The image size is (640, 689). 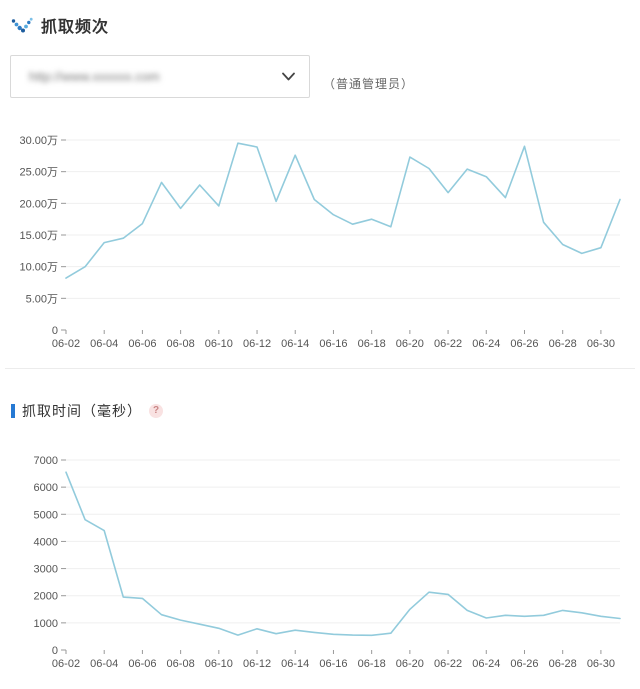 I want to click on svg-text: 4000, so click(x=46, y=542).